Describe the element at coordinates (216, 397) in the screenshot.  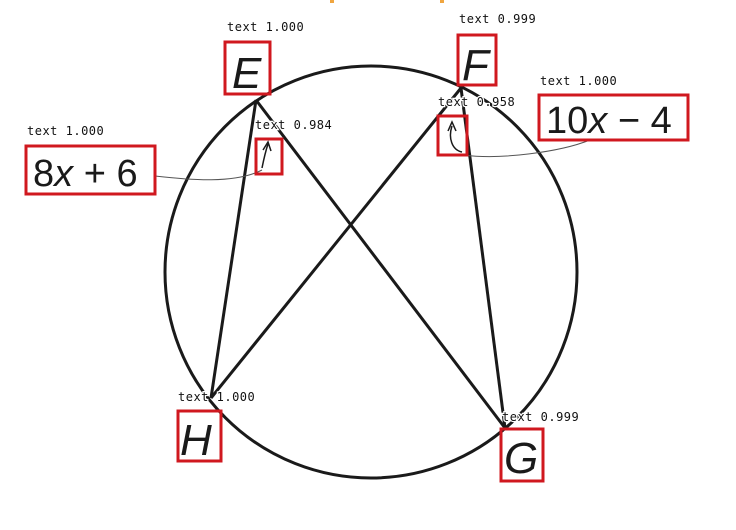
I see `detection-tag-H: text 1.000` at that location.